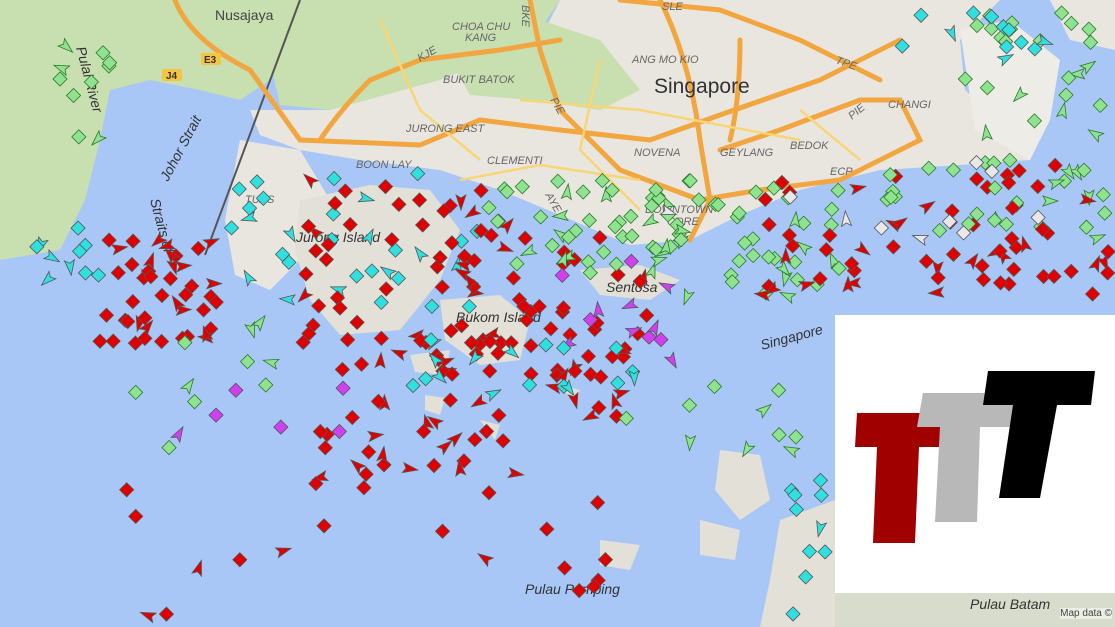 This screenshot has height=627, width=1115. What do you see at coordinates (1086, 613) in the screenshot?
I see `map-attribution: Map data ©` at bounding box center [1086, 613].